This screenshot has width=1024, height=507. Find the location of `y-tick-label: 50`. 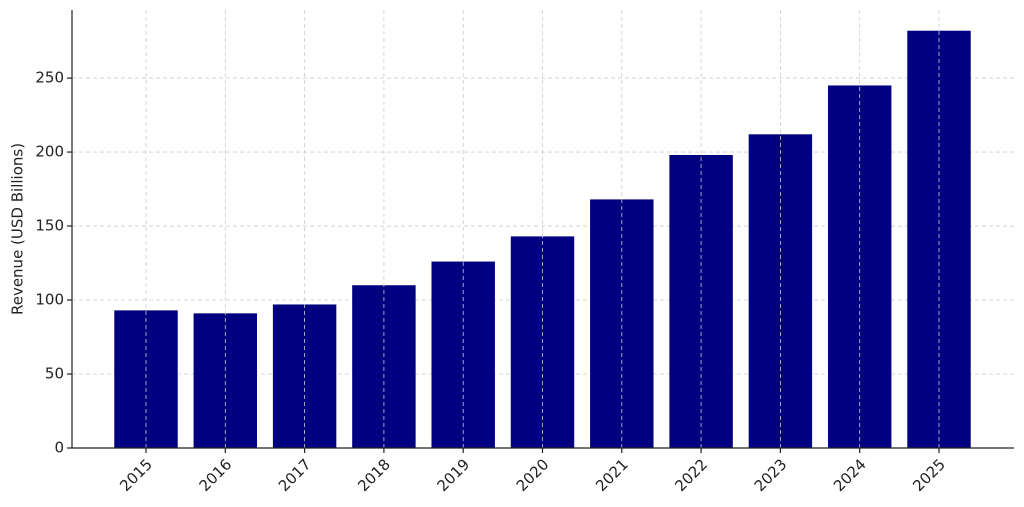

y-tick-label: 50 is located at coordinates (54, 374).